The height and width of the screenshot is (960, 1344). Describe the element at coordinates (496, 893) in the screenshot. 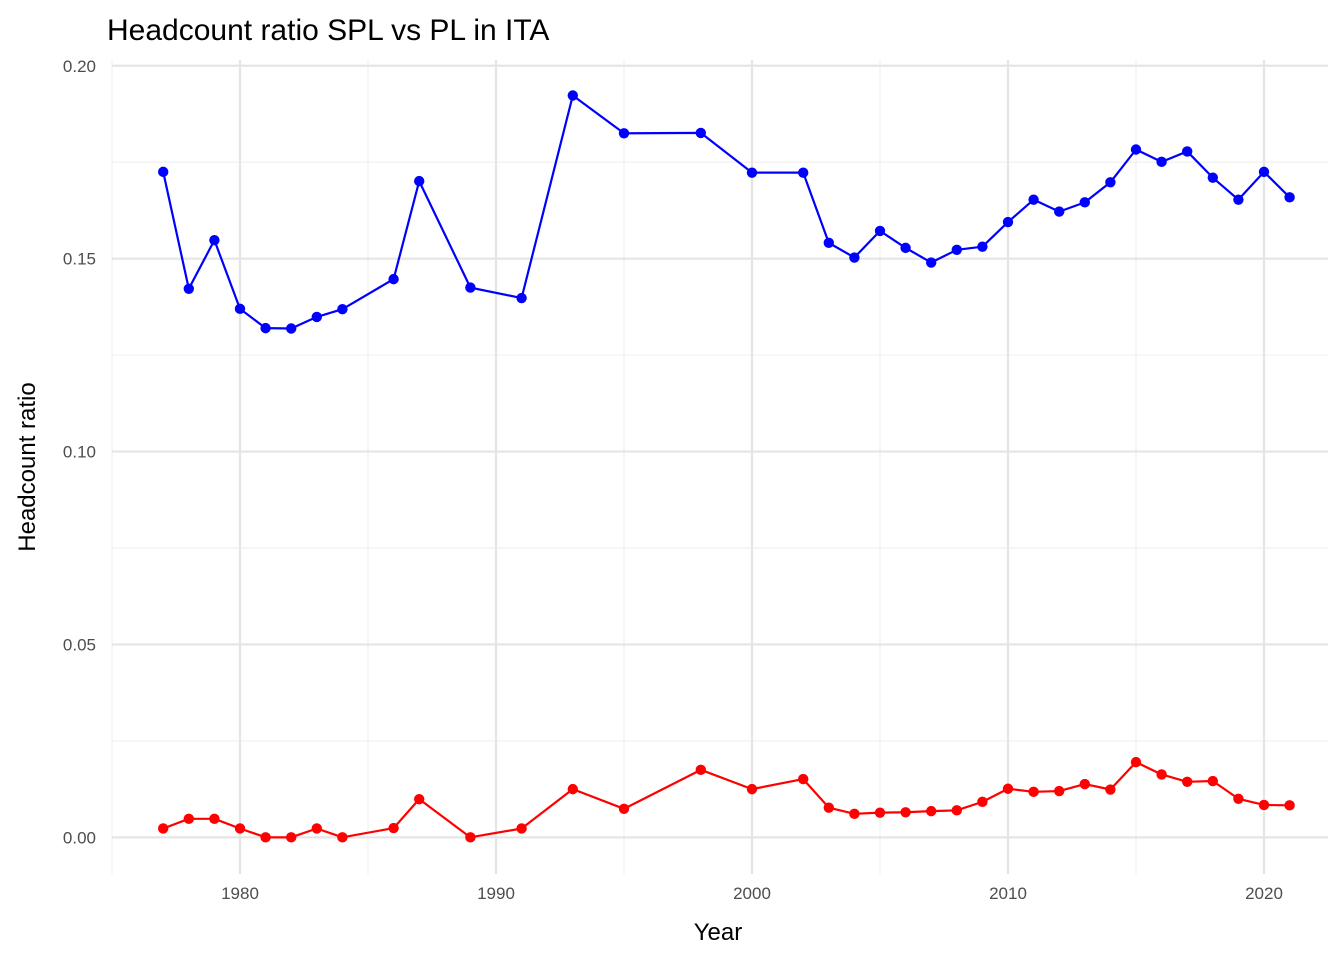

I see `x-tick-label: 1990` at that location.